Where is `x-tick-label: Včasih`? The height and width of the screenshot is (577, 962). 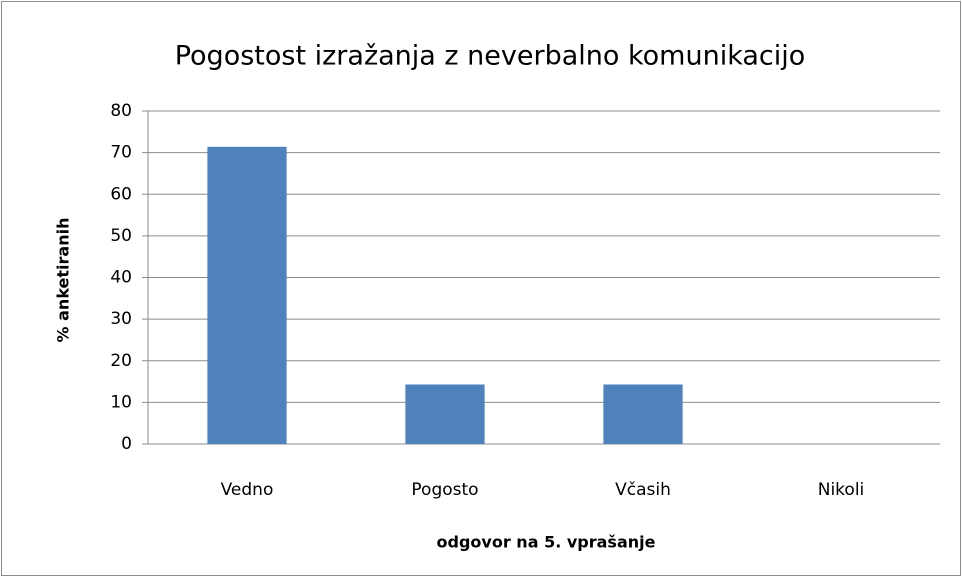 x-tick-label: Včasih is located at coordinates (643, 490).